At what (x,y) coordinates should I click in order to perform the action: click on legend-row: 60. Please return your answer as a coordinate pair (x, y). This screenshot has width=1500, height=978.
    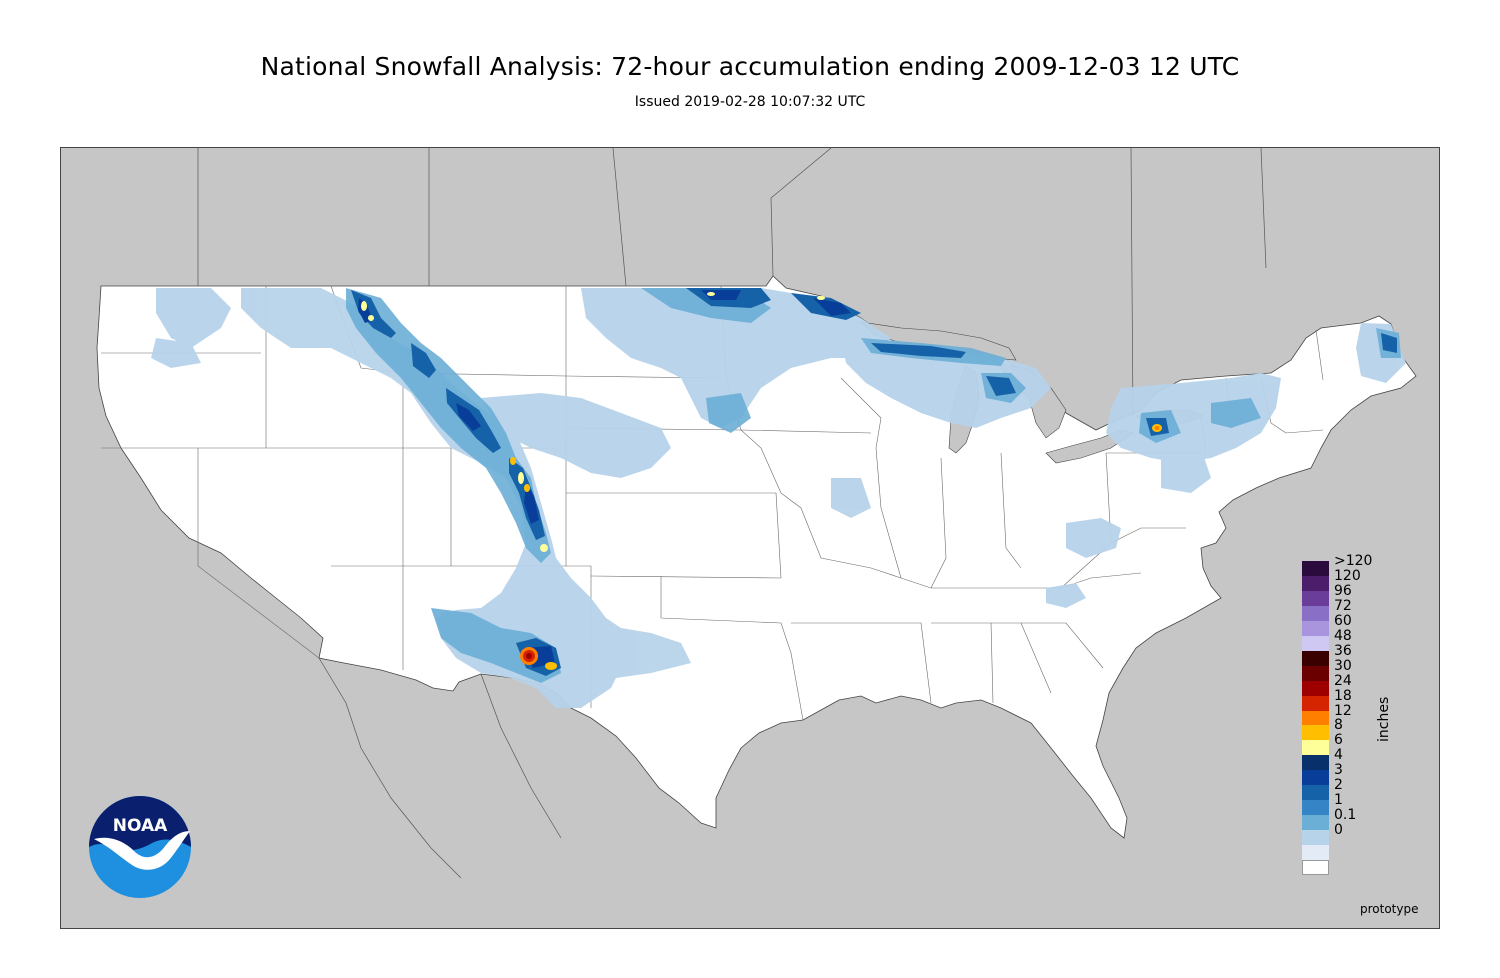
    Looking at the image, I should click on (1347, 624).